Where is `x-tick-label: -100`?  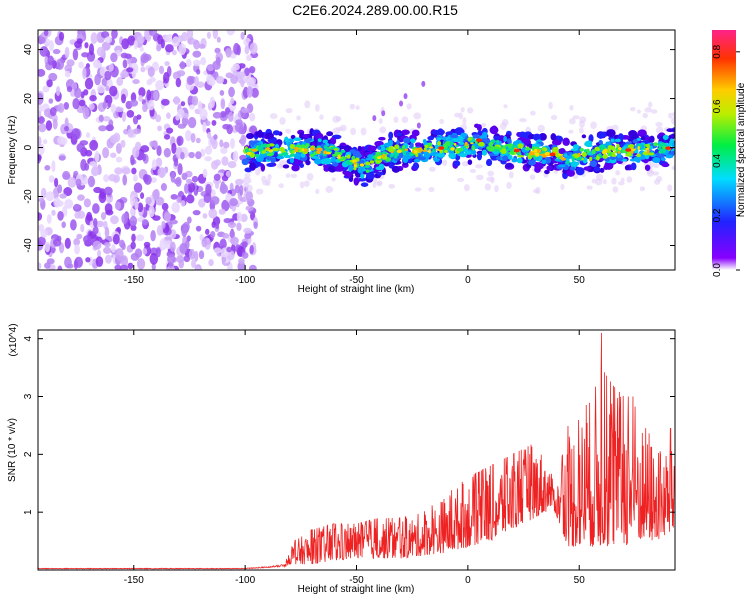
x-tick-label: -100 is located at coordinates (245, 580).